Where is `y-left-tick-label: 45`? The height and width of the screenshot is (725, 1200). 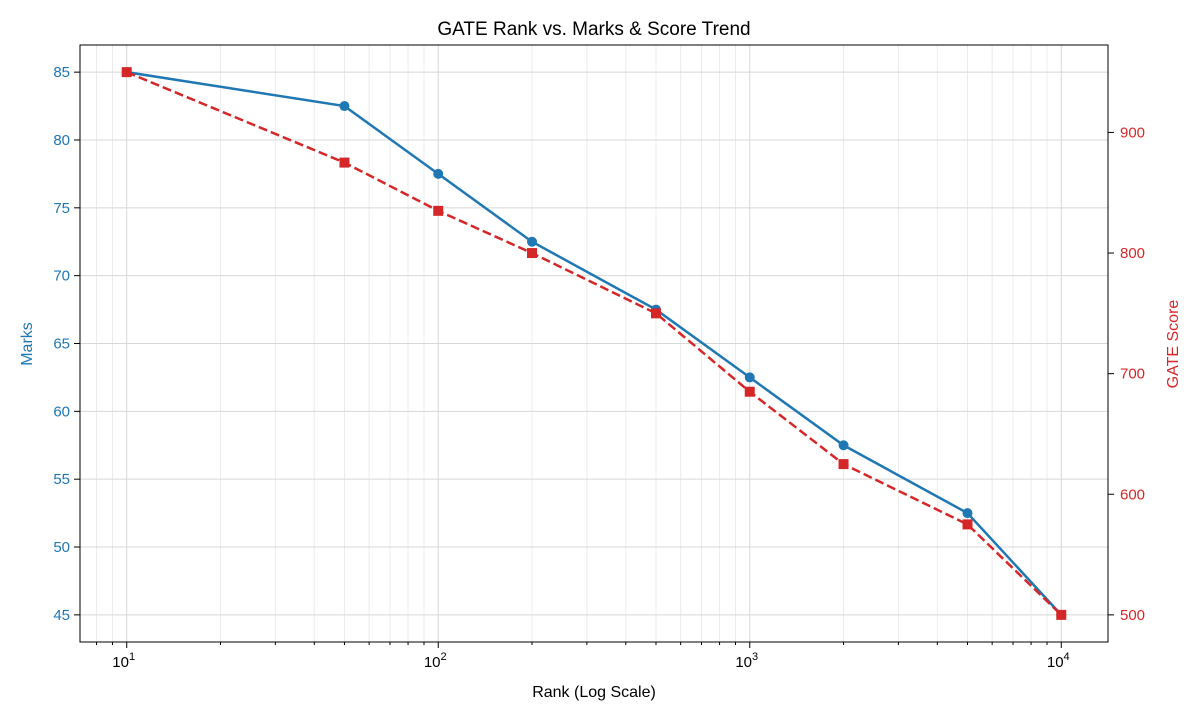
y-left-tick-label: 45 is located at coordinates (61, 615).